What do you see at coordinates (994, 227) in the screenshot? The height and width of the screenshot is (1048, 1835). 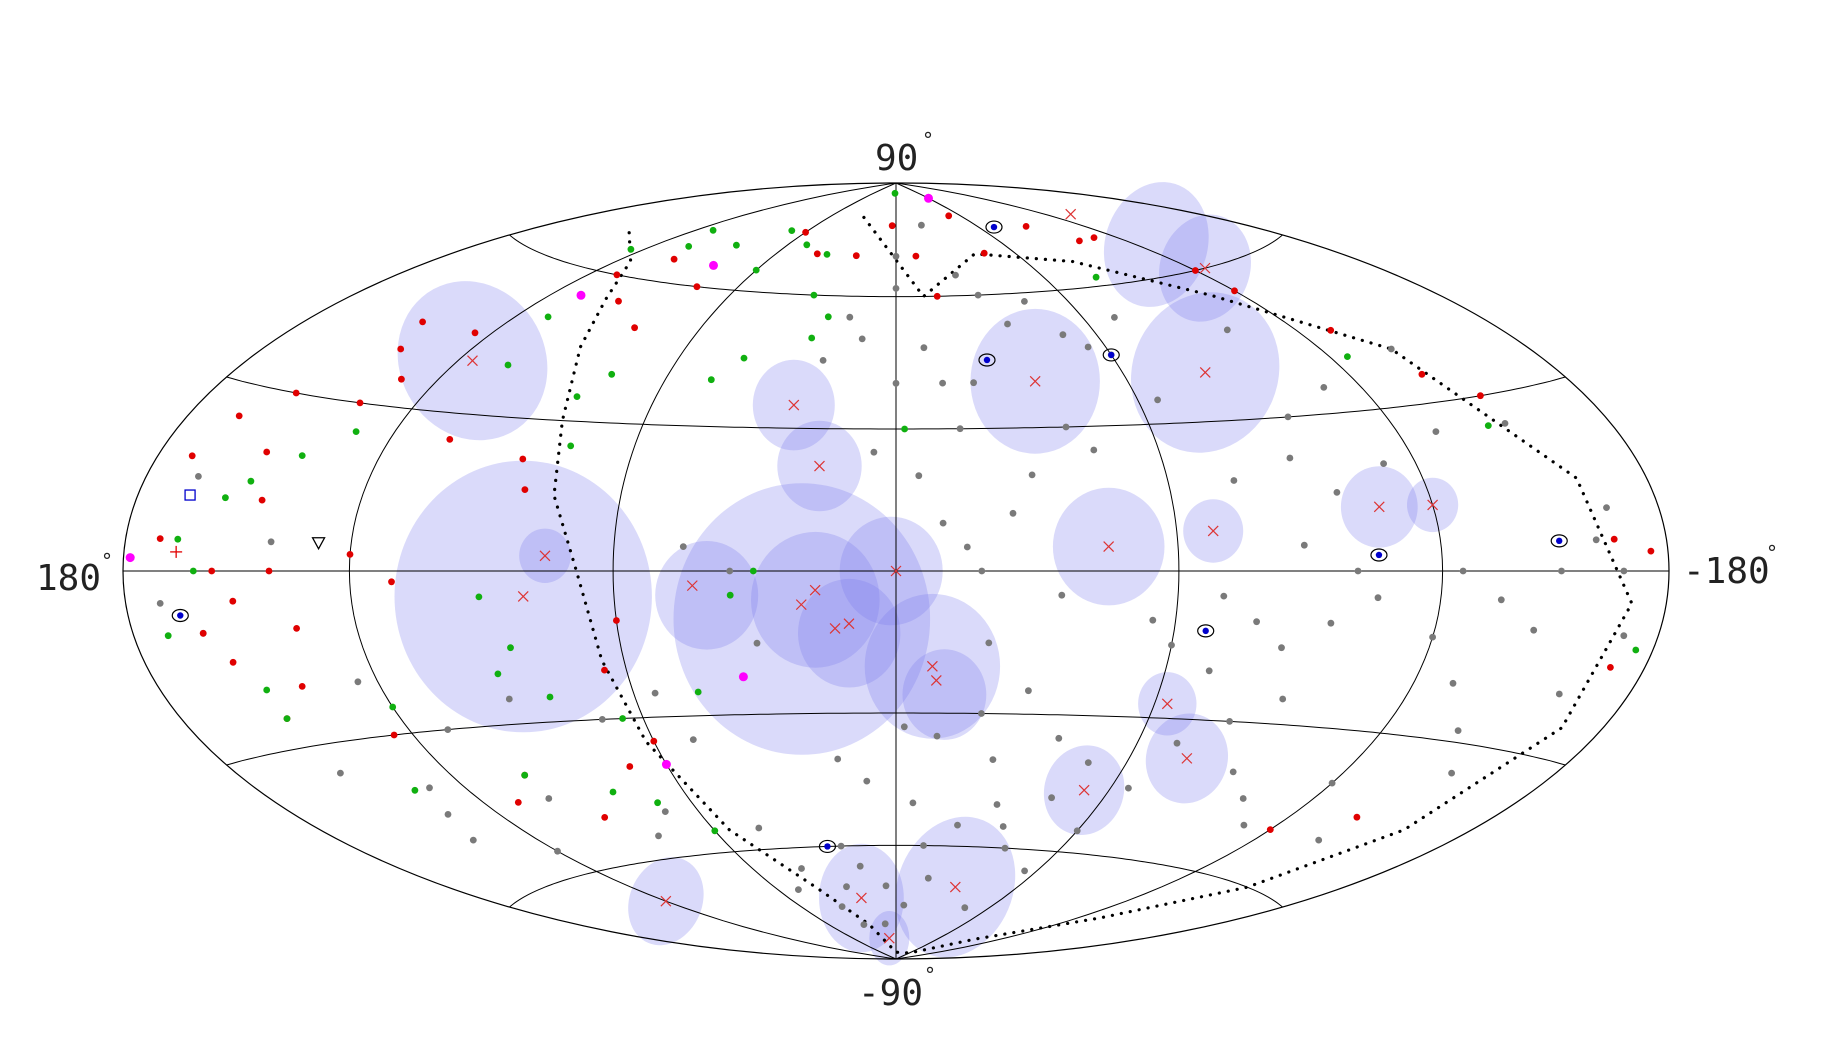 I see `blue-circled-dot-1-ring` at bounding box center [994, 227].